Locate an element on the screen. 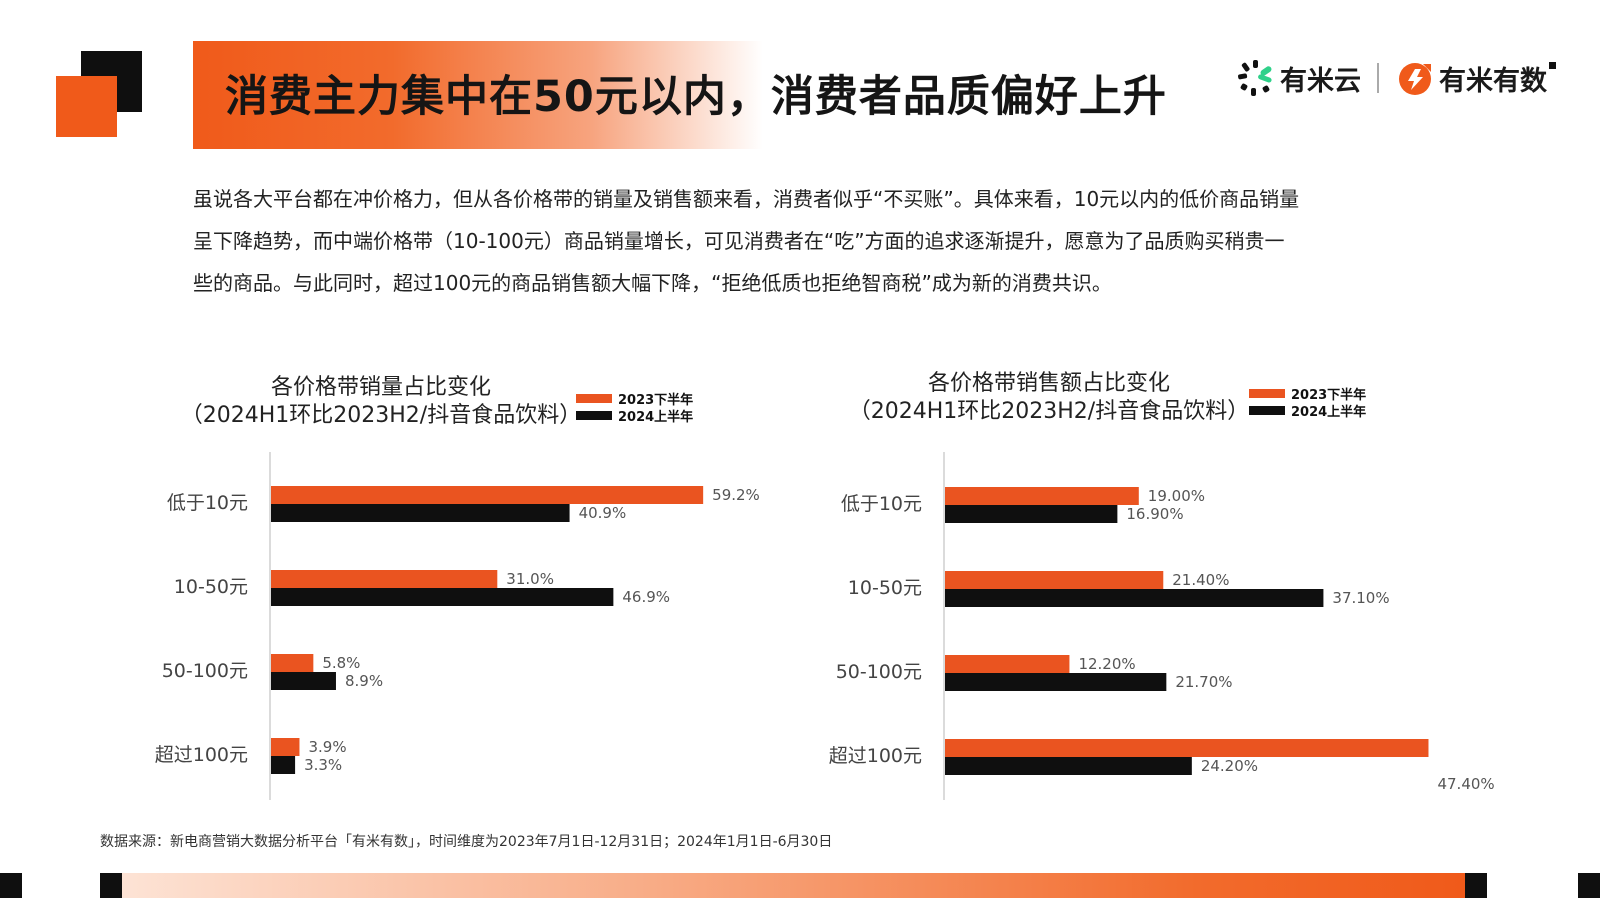 Image resolution: width=1600 pixels, height=900 pixels. youmi-data-logo-icon is located at coordinates (1415, 79).